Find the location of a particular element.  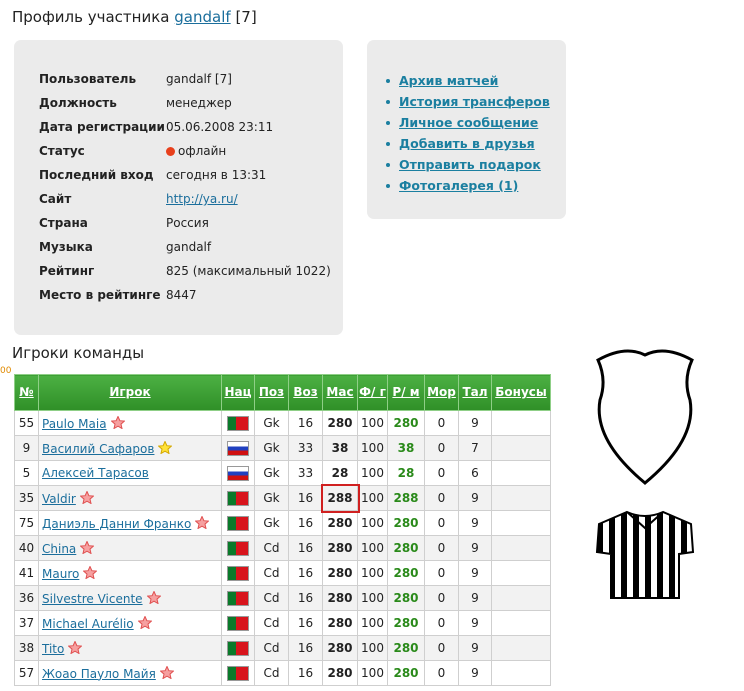

player-row: 40 China Cd 16 280 100 280 0 9 is located at coordinates (282, 548).